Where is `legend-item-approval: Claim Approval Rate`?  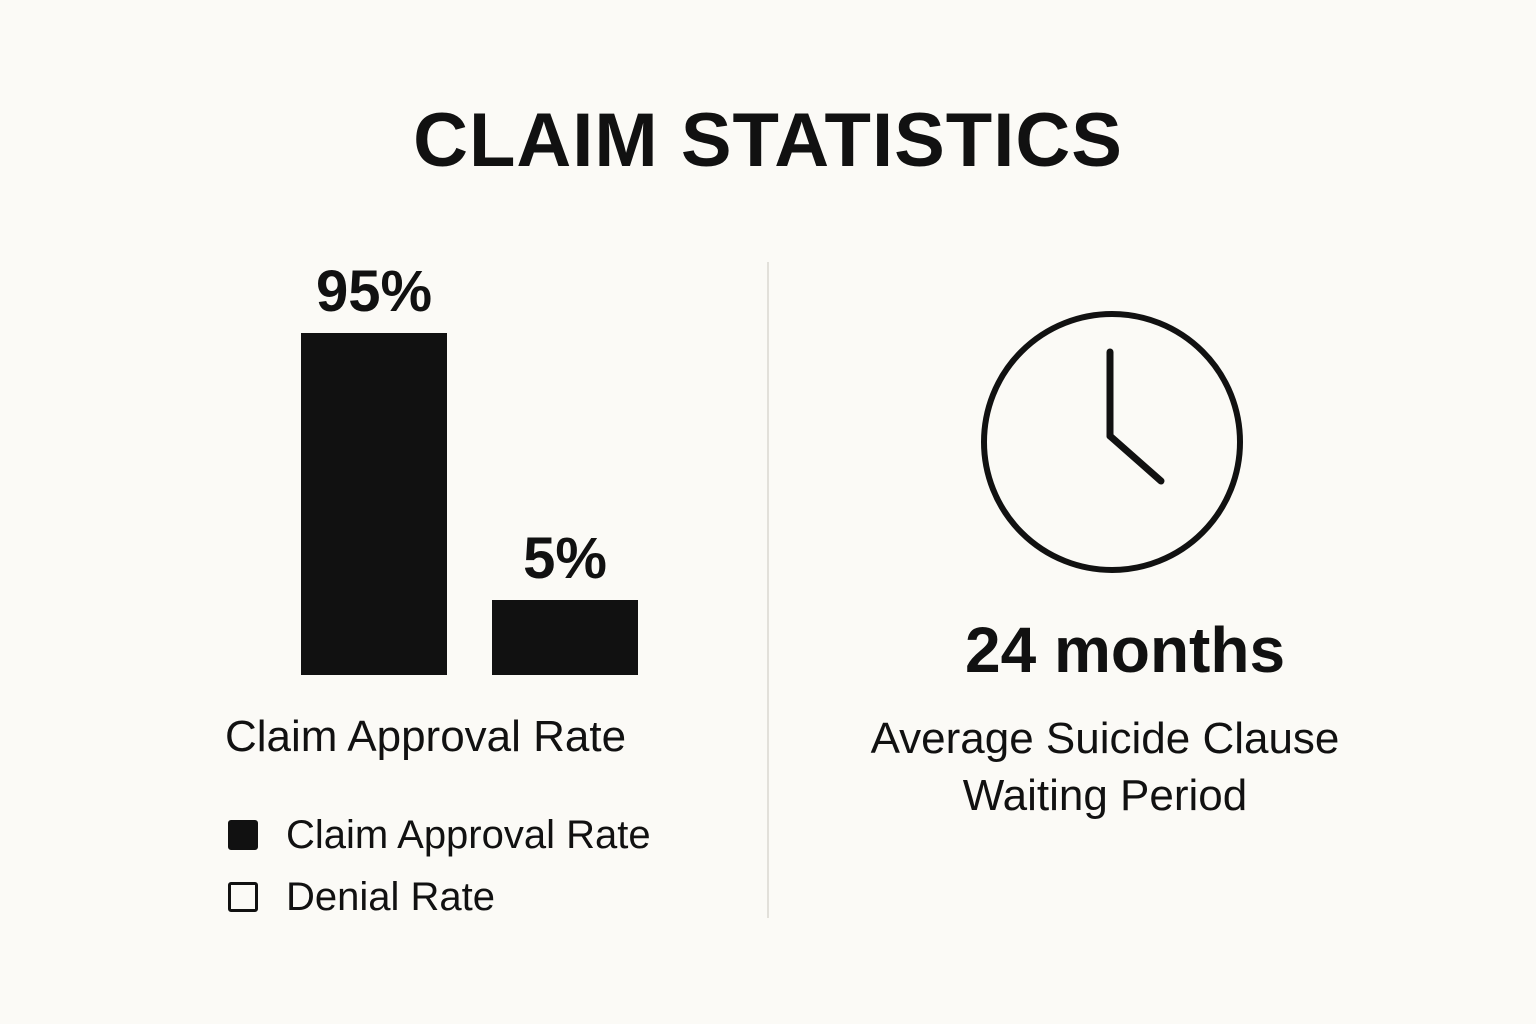
legend-item-approval: Claim Approval Rate is located at coordinates (439, 835).